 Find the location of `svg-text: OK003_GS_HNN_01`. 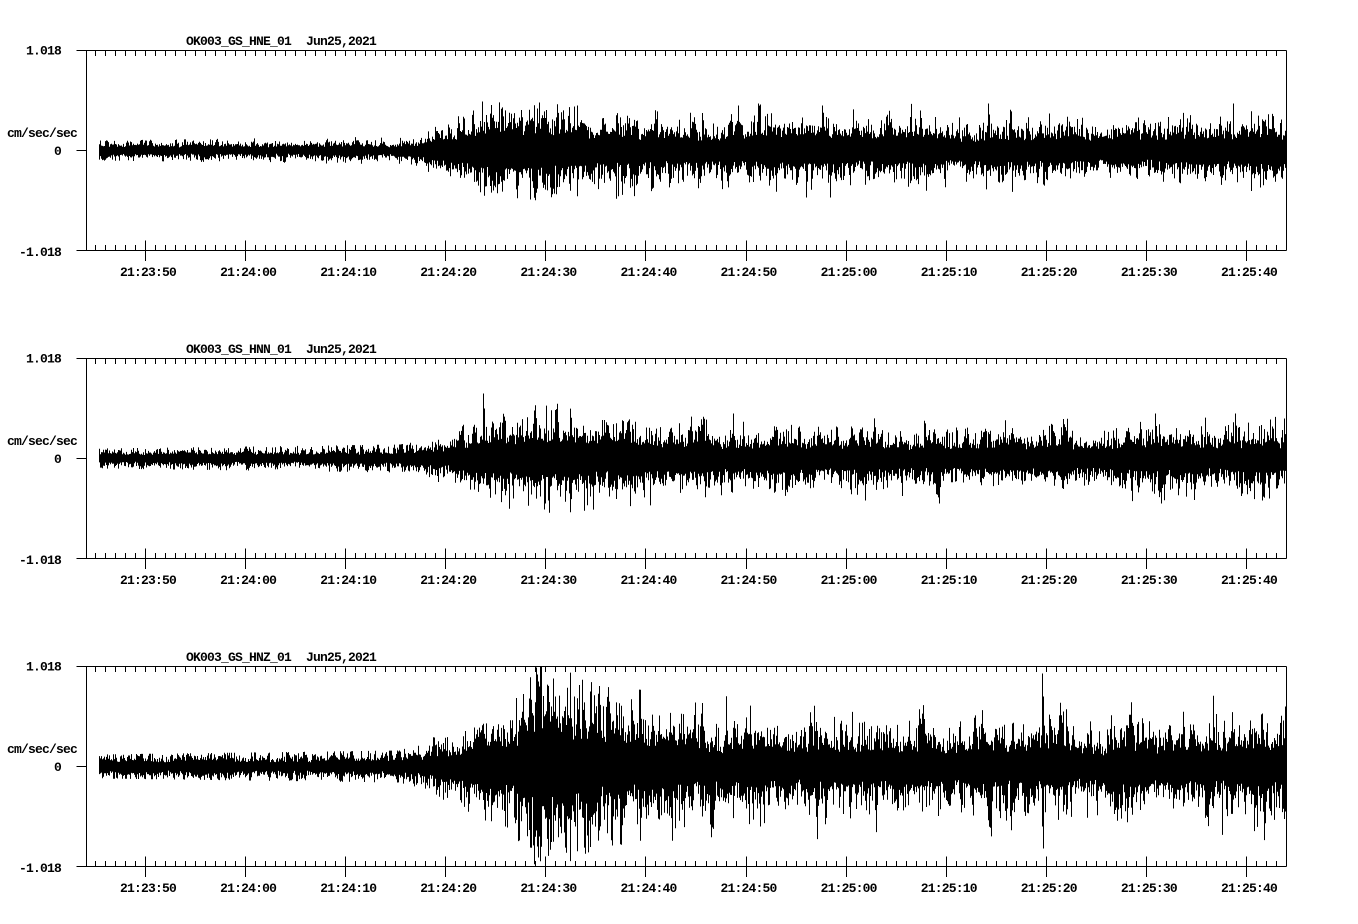

svg-text: OK003_GS_HNN_01 is located at coordinates (239, 349).